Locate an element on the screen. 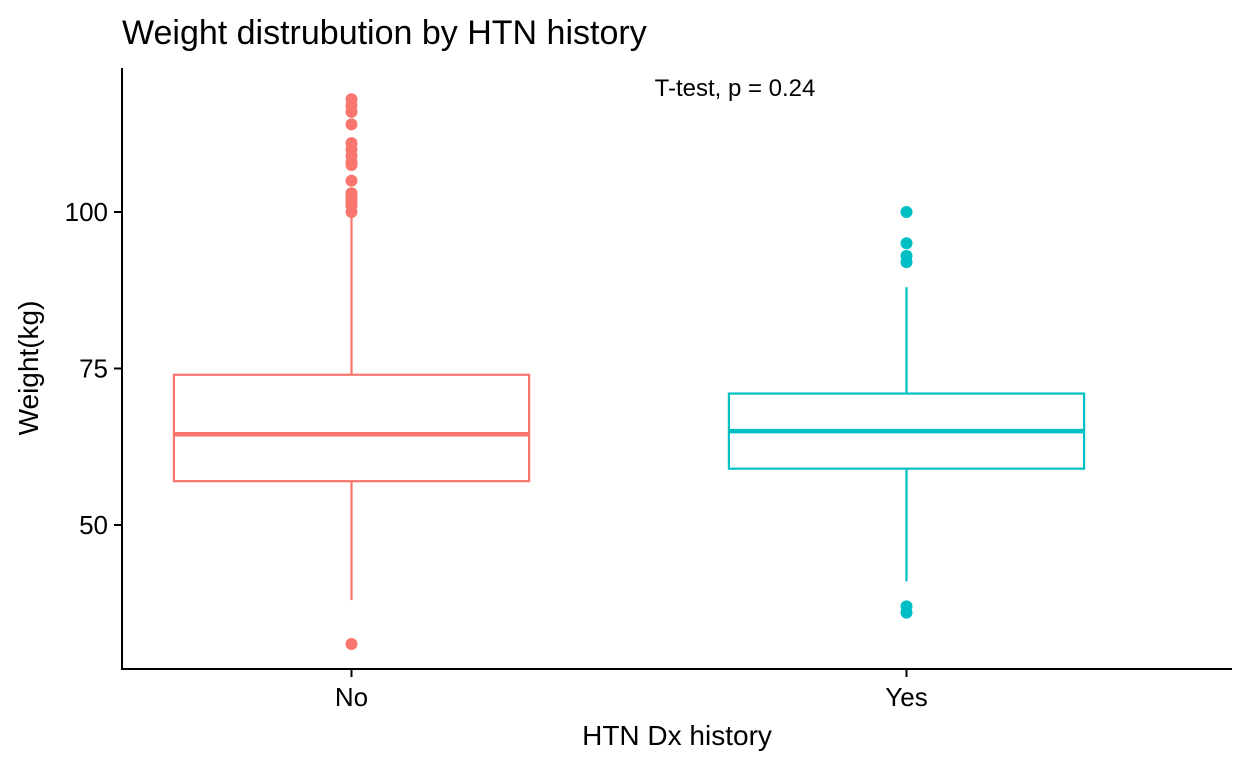 Image resolution: width=1248 pixels, height=768 pixels. y-ticks: 50 75 100 is located at coordinates (93, 368).